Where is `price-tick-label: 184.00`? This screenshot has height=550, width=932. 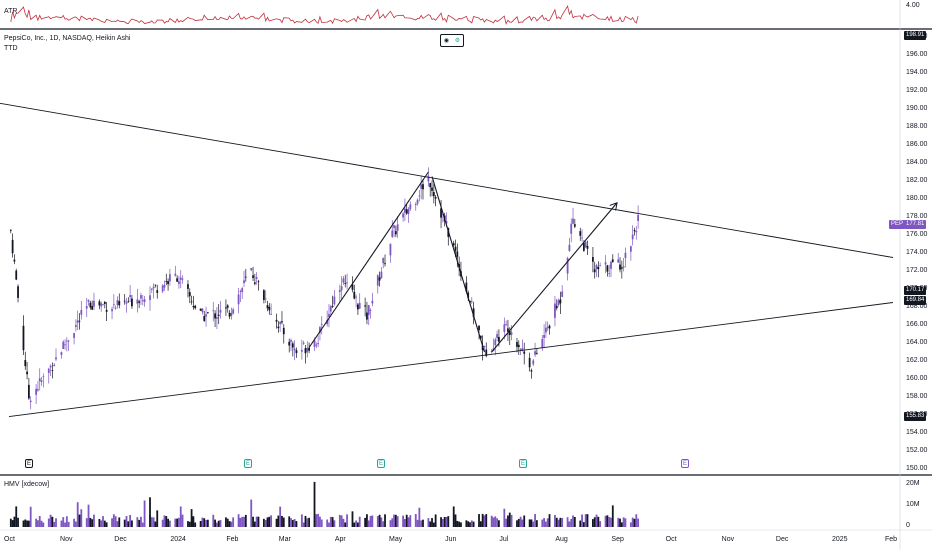
price-tick-label: 184.00 is located at coordinates (917, 162).